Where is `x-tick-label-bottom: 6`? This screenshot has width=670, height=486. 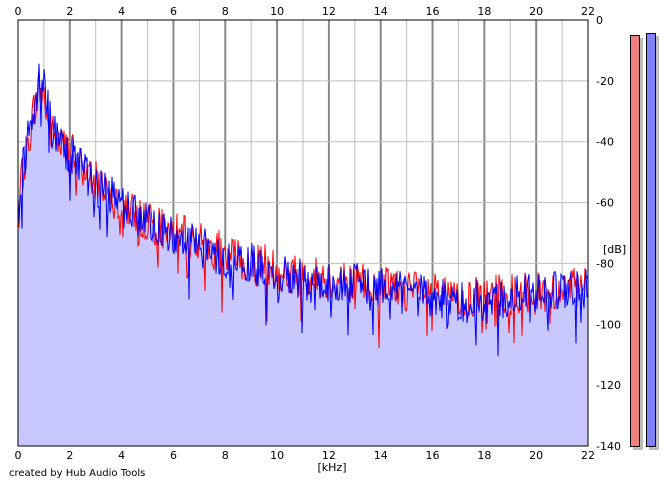
x-tick-label-bottom: 6 is located at coordinates (173, 455).